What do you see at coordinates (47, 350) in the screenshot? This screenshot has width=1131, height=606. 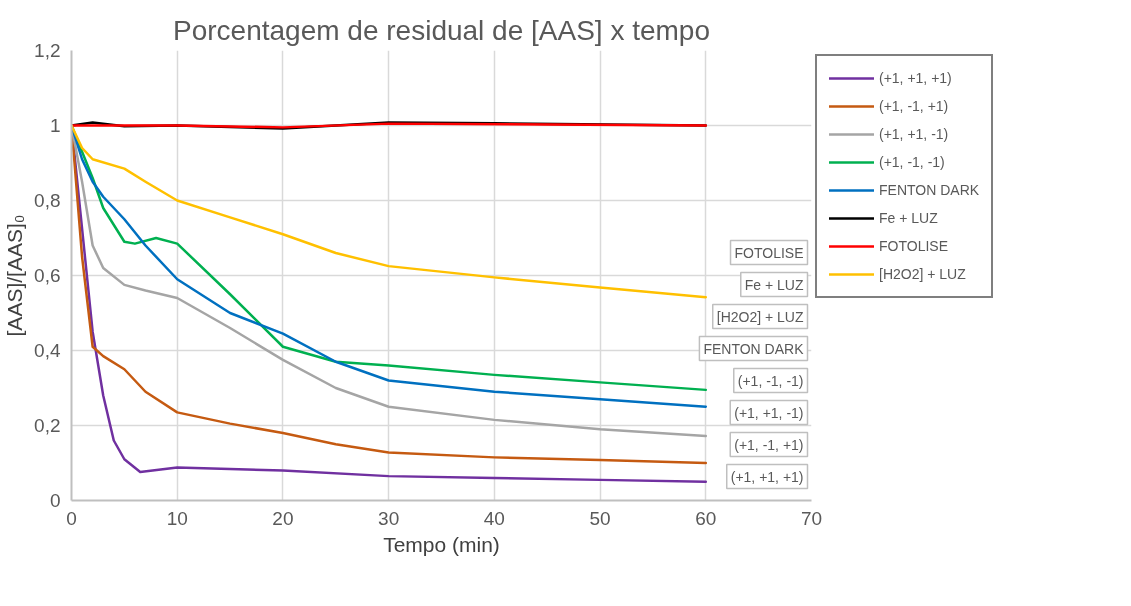 I see `y-tick-label: 0,4` at bounding box center [47, 350].